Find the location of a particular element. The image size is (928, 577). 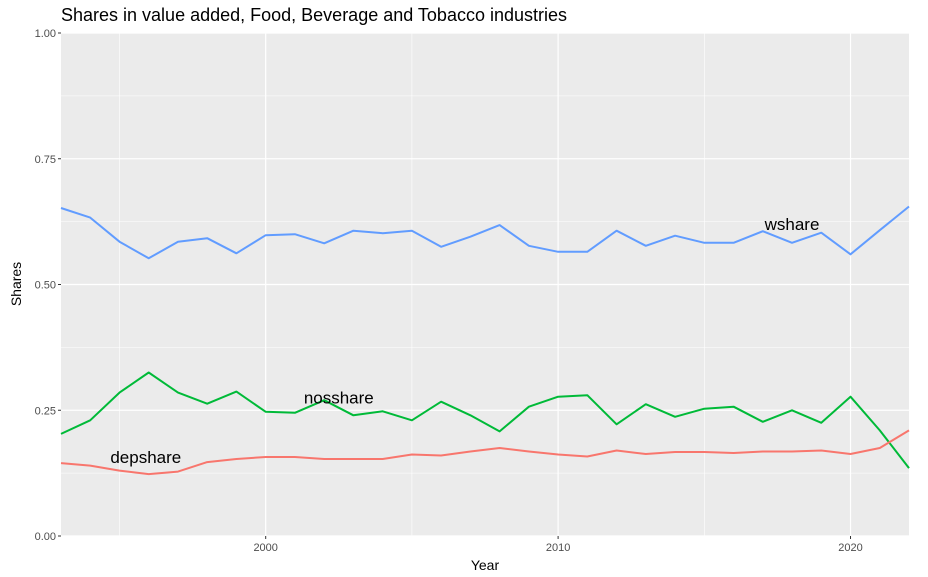

y-axis: 0.00 0.25 0.50 0.75 1.00 is located at coordinates (48, 285).